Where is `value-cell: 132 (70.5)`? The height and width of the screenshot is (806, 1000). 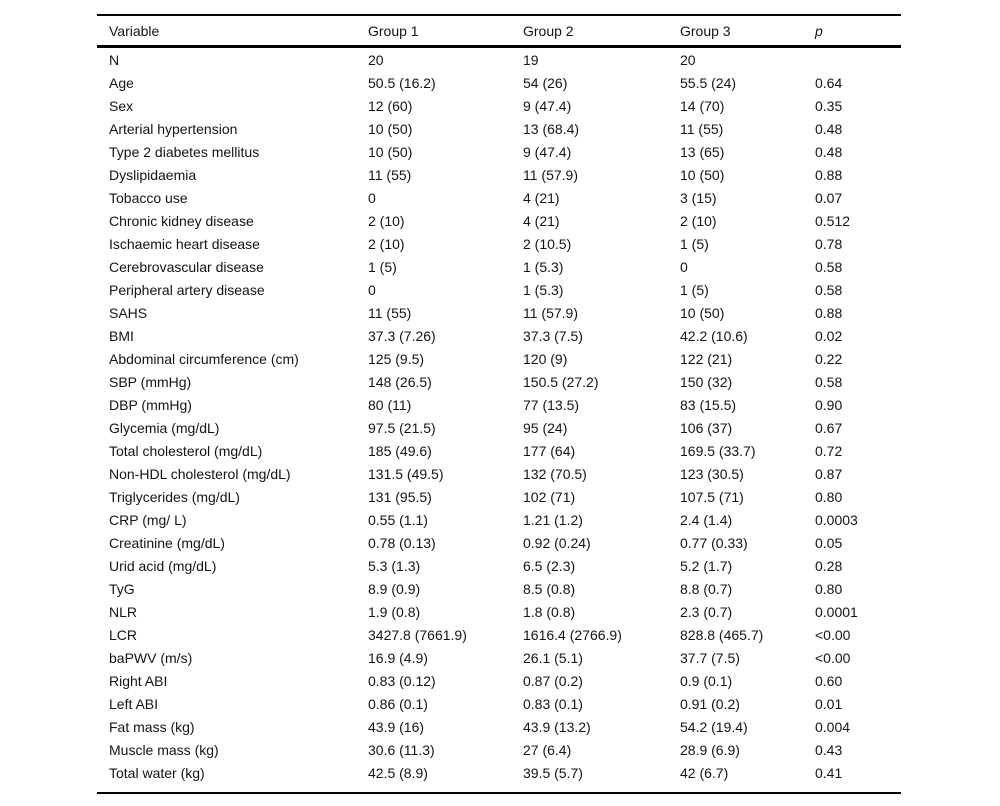
value-cell: 132 (70.5) is located at coordinates (555, 473).